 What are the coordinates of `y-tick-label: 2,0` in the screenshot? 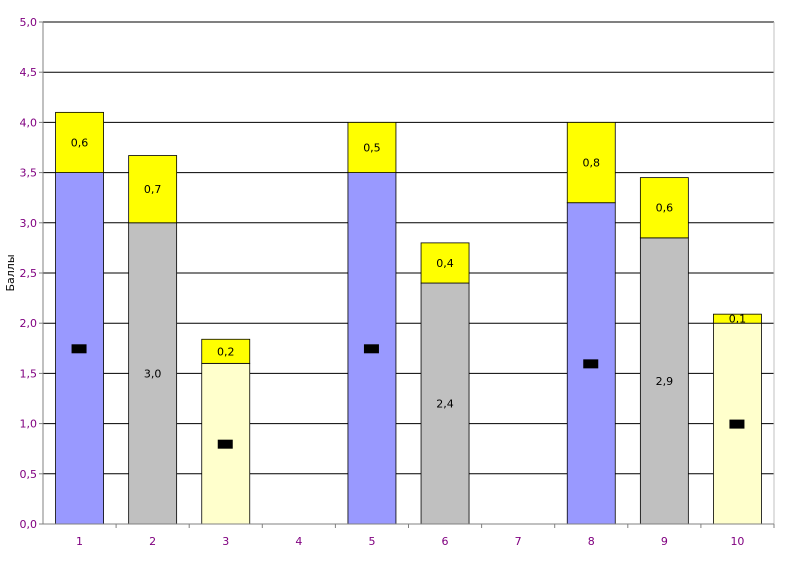 It's located at (29, 323).